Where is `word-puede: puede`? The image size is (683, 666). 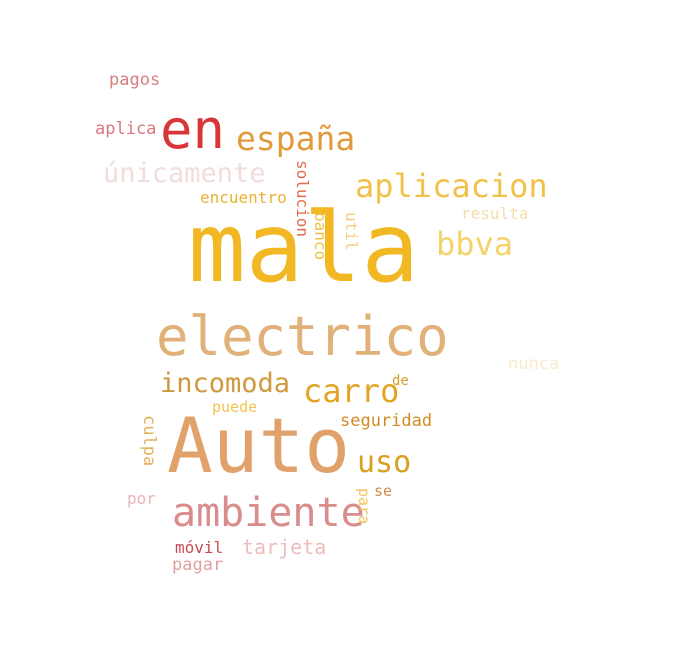
word-puede: puede is located at coordinates (235, 407).